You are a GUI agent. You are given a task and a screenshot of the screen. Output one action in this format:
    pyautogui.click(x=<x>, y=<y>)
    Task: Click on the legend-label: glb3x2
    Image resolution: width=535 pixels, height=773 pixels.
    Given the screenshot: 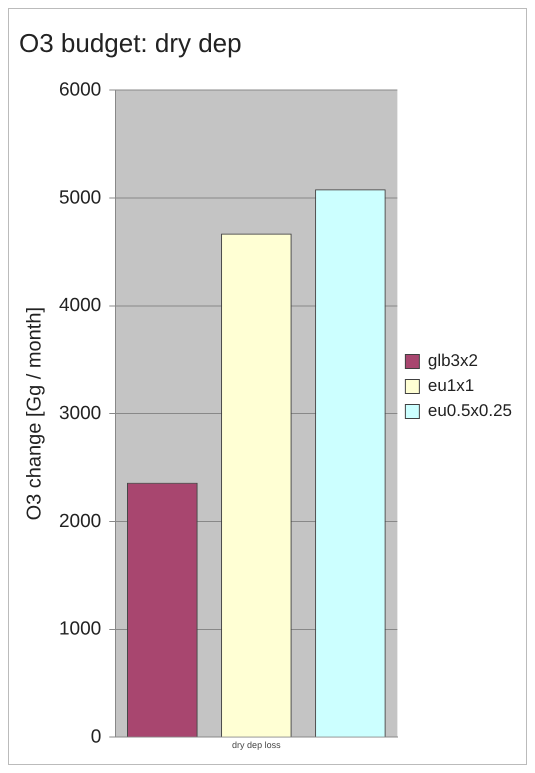 What is the action you would take?
    pyautogui.click(x=453, y=360)
    